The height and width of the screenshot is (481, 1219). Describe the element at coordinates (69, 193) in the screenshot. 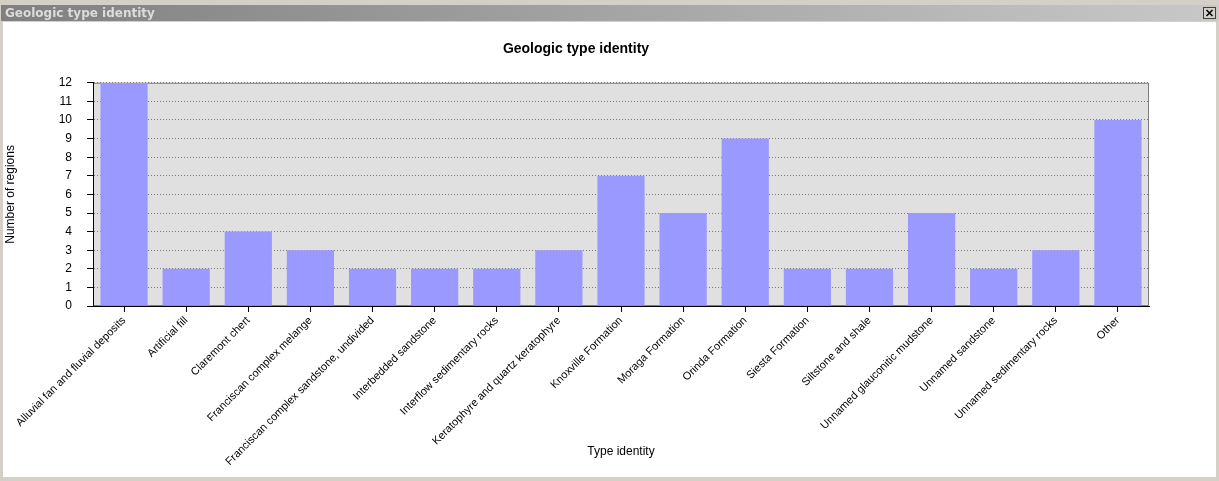

I see `y-tick-label: 6` at that location.